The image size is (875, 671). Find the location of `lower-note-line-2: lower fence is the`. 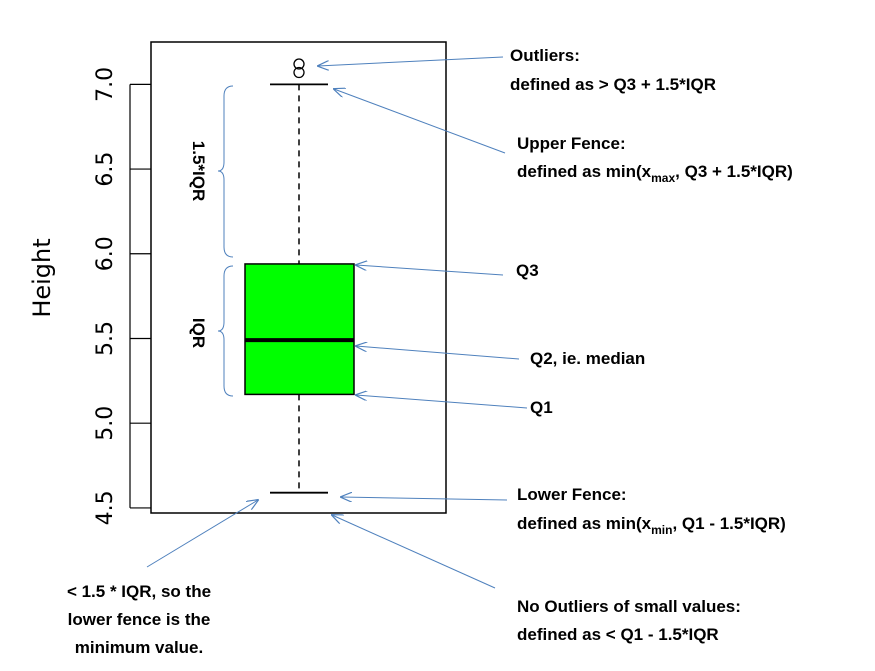

lower-note-line-2: lower fence is the is located at coordinates (139, 619).